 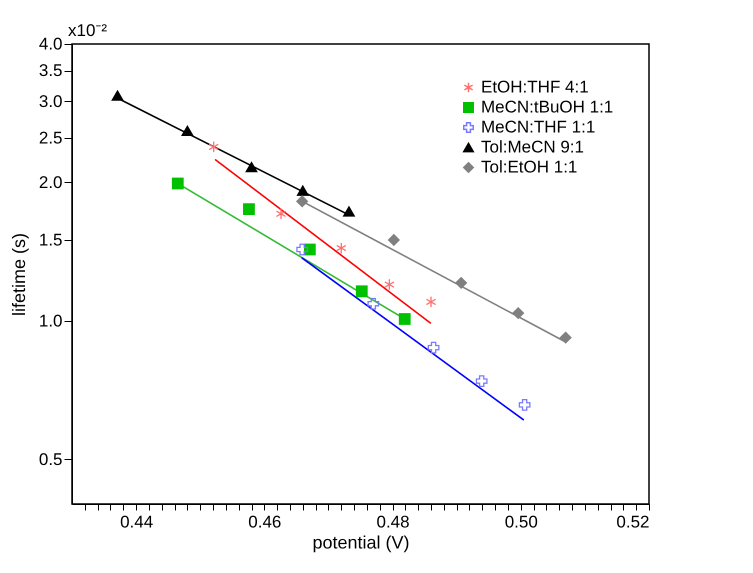 What do you see at coordinates (88, 30) in the screenshot?
I see `text: x10⁻²` at bounding box center [88, 30].